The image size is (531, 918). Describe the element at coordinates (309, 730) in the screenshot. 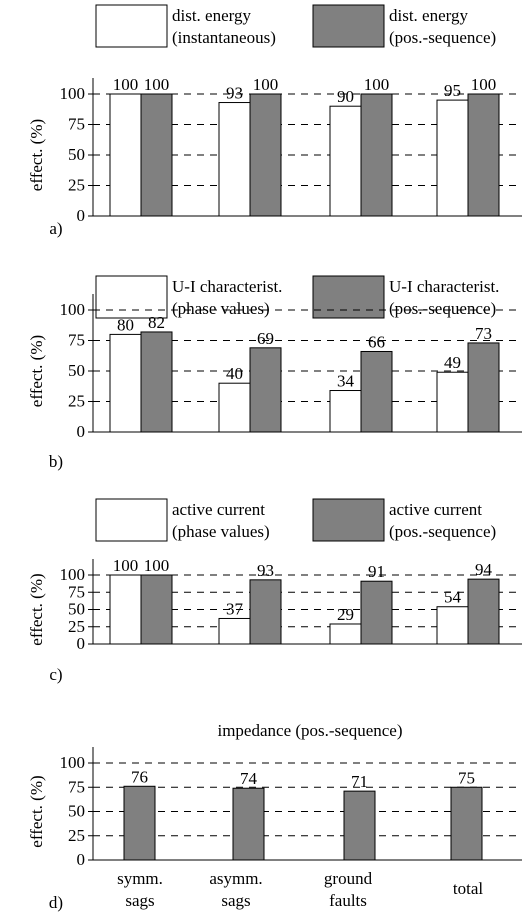

I see `chart-title: impedance (pos.-sequence)` at that location.